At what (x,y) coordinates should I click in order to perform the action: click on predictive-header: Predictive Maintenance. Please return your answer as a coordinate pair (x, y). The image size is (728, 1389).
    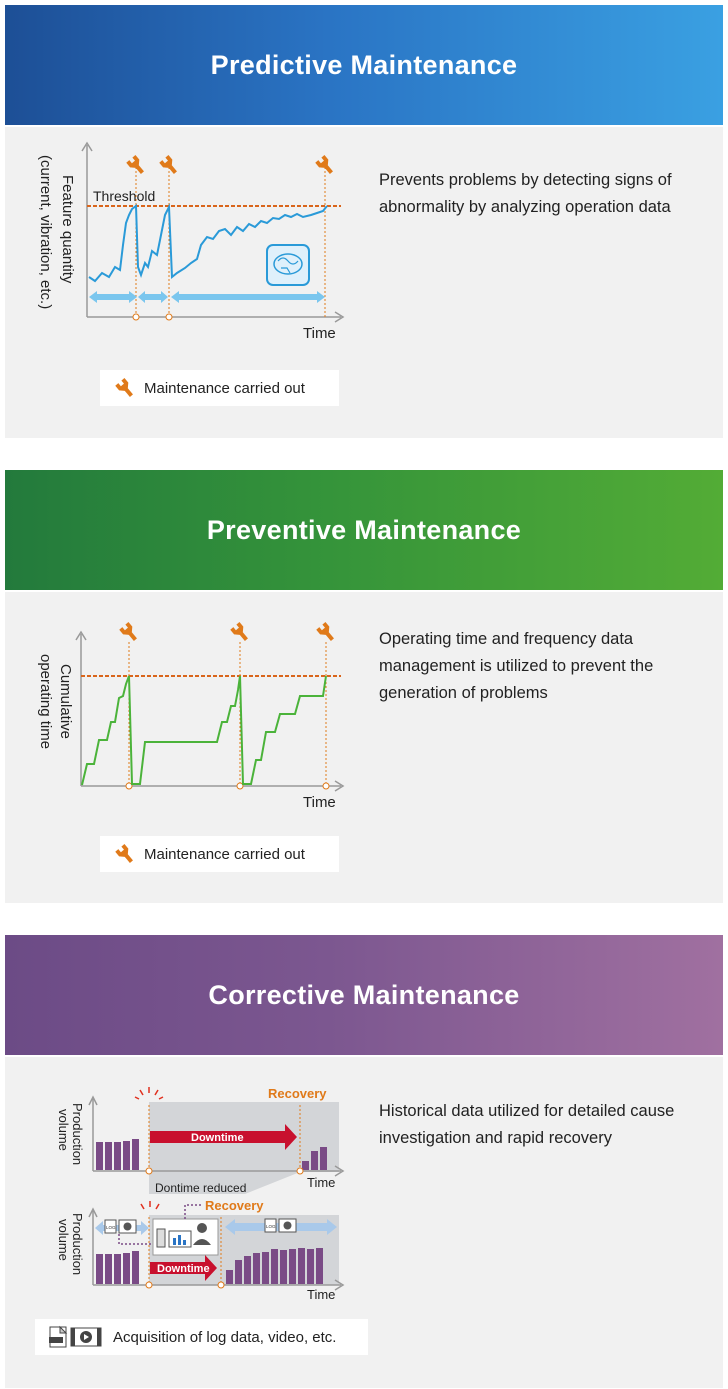
    Looking at the image, I should click on (364, 65).